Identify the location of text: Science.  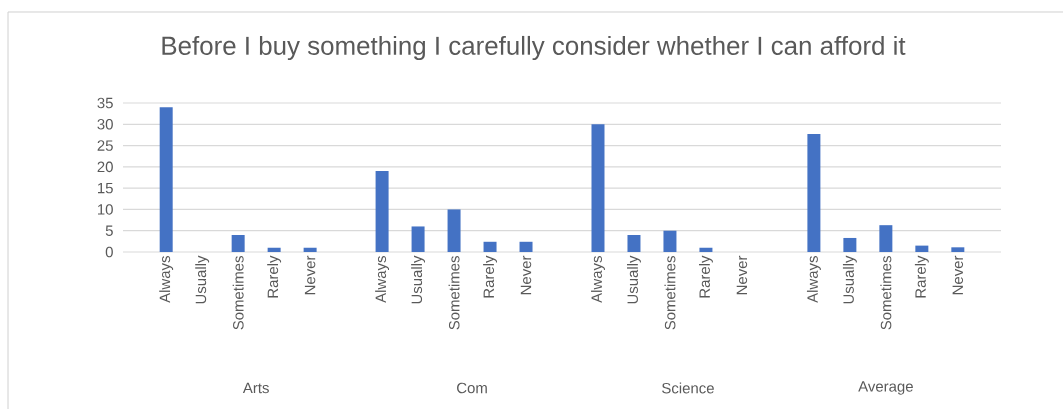
(688, 388).